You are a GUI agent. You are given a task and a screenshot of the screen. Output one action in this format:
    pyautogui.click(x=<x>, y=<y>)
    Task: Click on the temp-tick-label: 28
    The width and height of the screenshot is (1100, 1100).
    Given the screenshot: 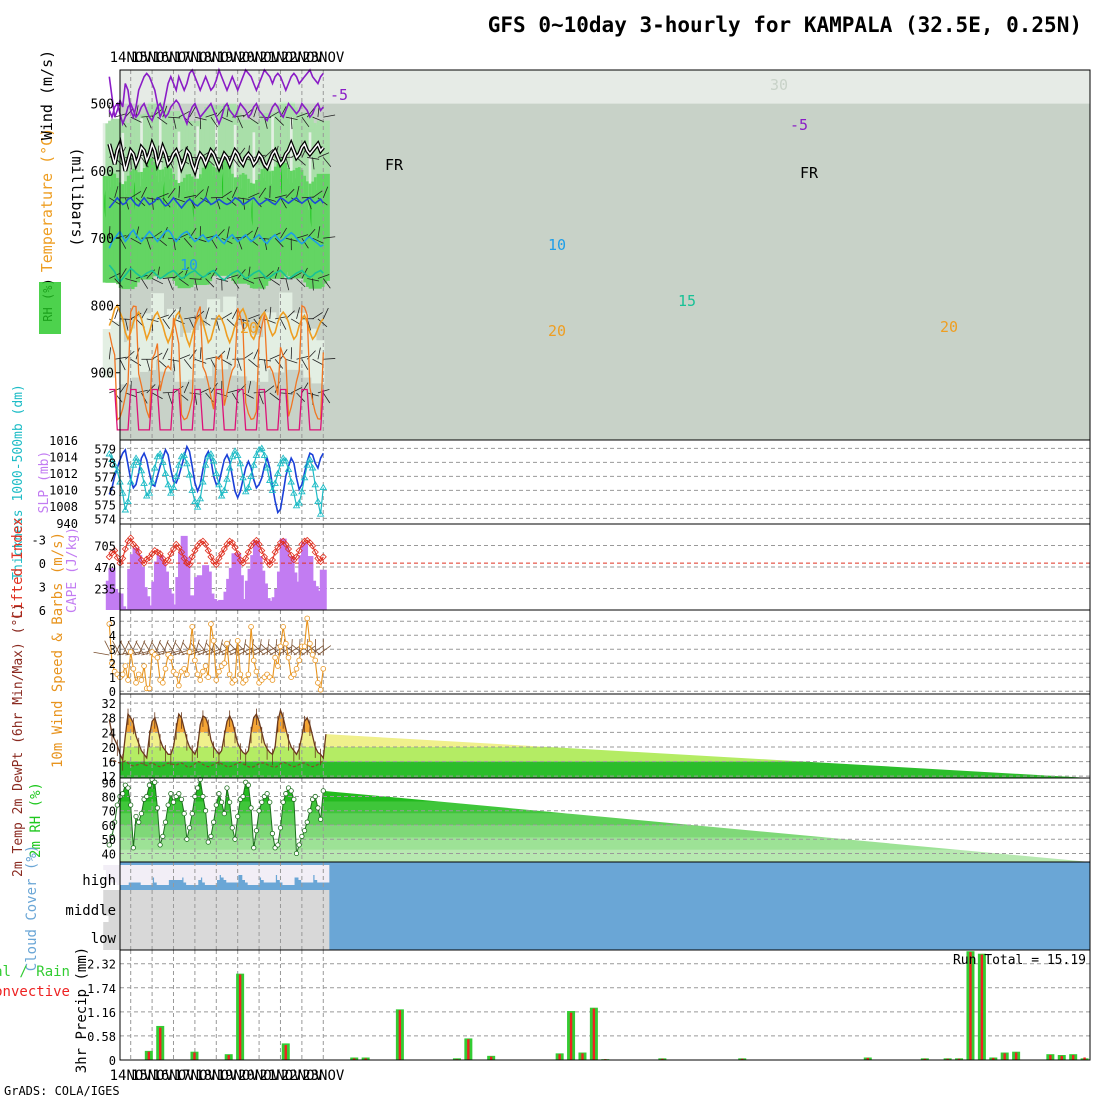 What is the action you would take?
    pyautogui.click(x=109, y=719)
    